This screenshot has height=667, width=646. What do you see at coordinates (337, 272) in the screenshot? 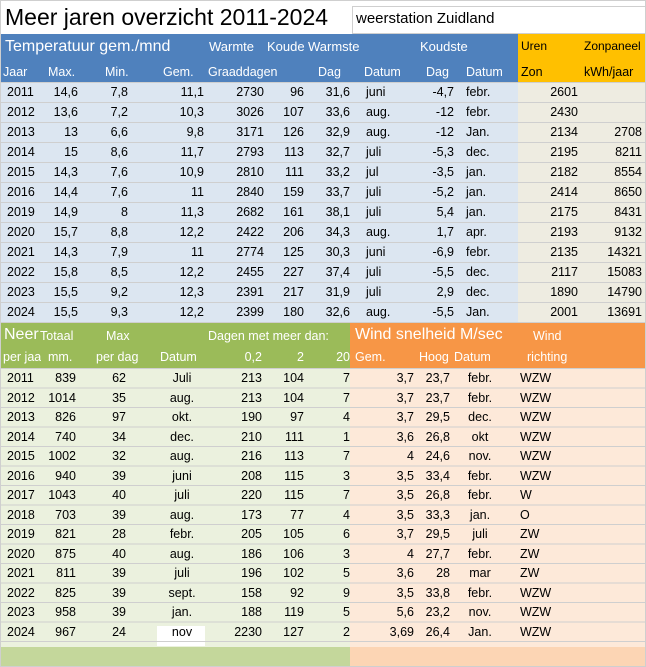
I see `table-cell: 37,4` at bounding box center [337, 272].